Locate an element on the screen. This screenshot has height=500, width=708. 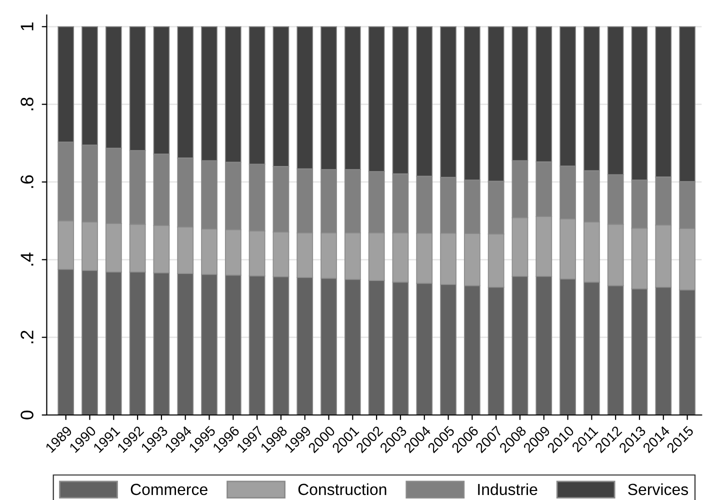
y-tick-label: .4 is located at coordinates (27, 259).